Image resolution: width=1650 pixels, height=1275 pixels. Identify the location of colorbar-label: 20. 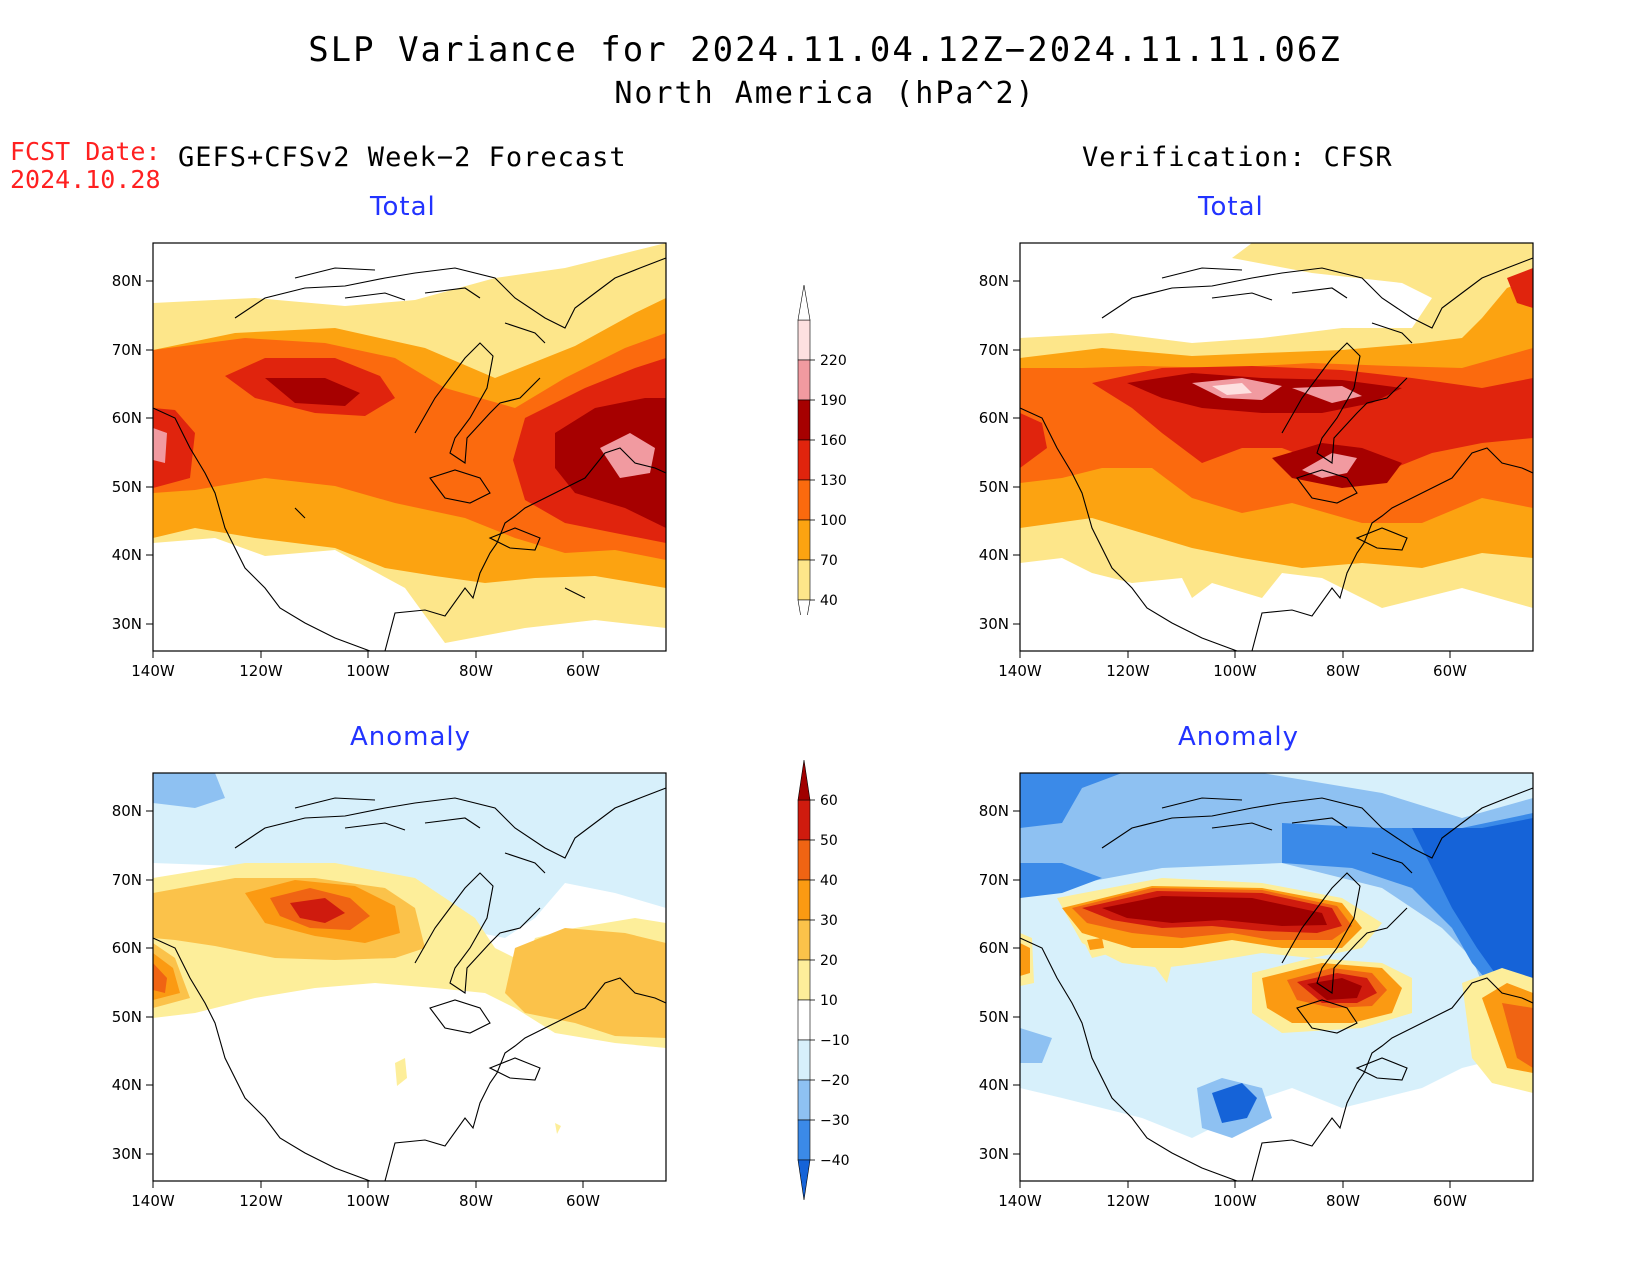
(829, 961).